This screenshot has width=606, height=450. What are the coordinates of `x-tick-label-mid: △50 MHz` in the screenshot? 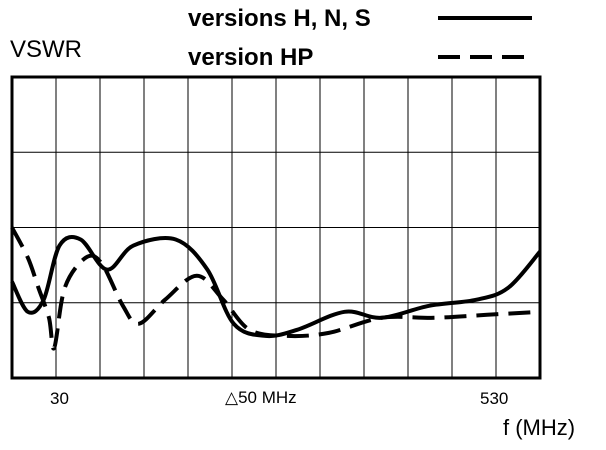 It's located at (261, 397).